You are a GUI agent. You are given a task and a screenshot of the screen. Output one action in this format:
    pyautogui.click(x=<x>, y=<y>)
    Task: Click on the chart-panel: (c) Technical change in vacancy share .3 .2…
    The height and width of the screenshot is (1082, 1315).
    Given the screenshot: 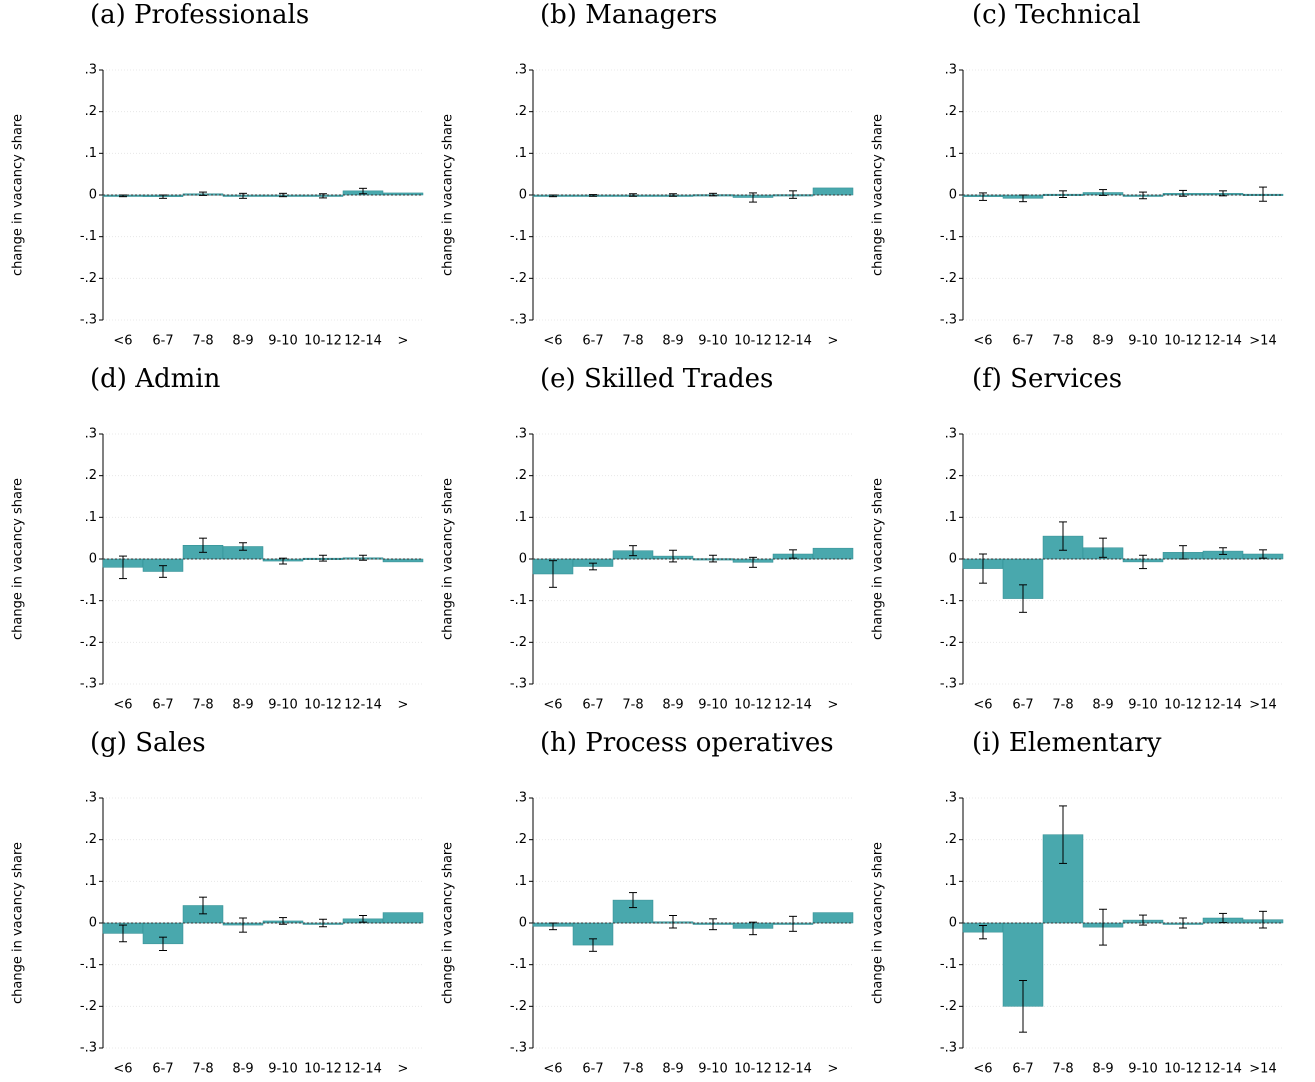 What is the action you would take?
    pyautogui.click(x=1077, y=174)
    